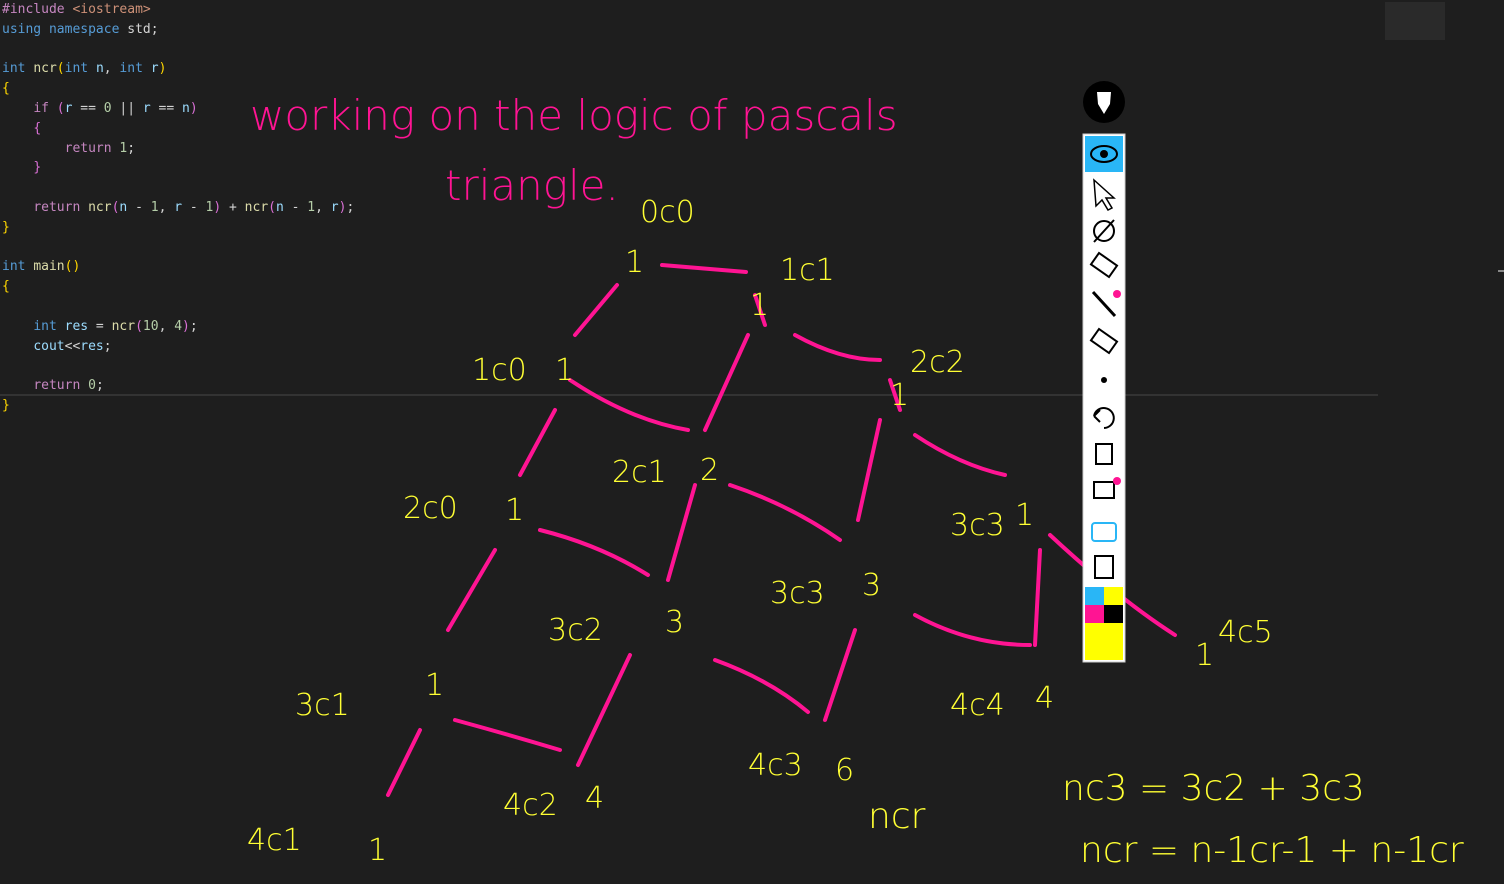 This screenshot has height=884, width=1504. I want to click on node-label: 2c2, so click(937, 362).